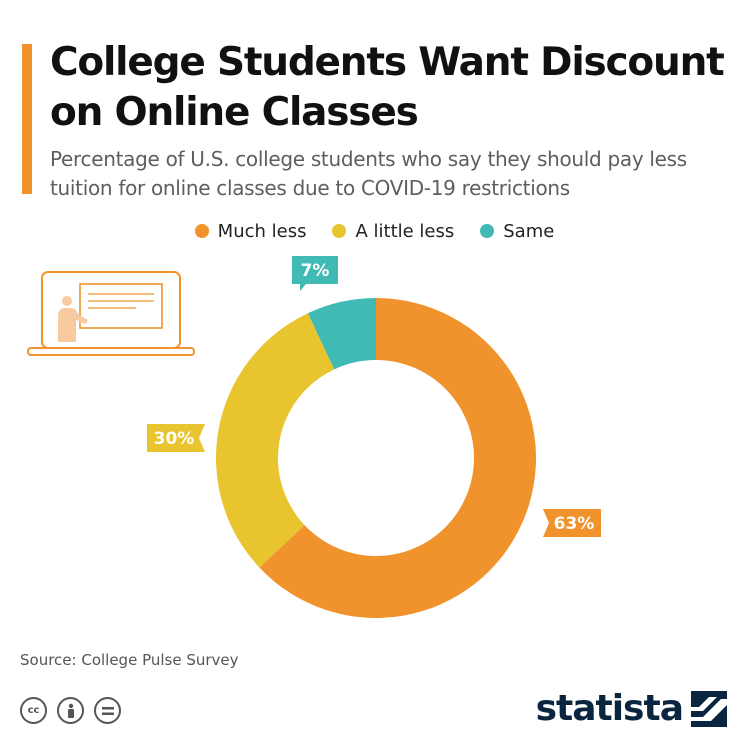 Image resolution: width=749 pixels, height=752 pixels. What do you see at coordinates (339, 231) in the screenshot?
I see `legend-swatch-a-little-less` at bounding box center [339, 231].